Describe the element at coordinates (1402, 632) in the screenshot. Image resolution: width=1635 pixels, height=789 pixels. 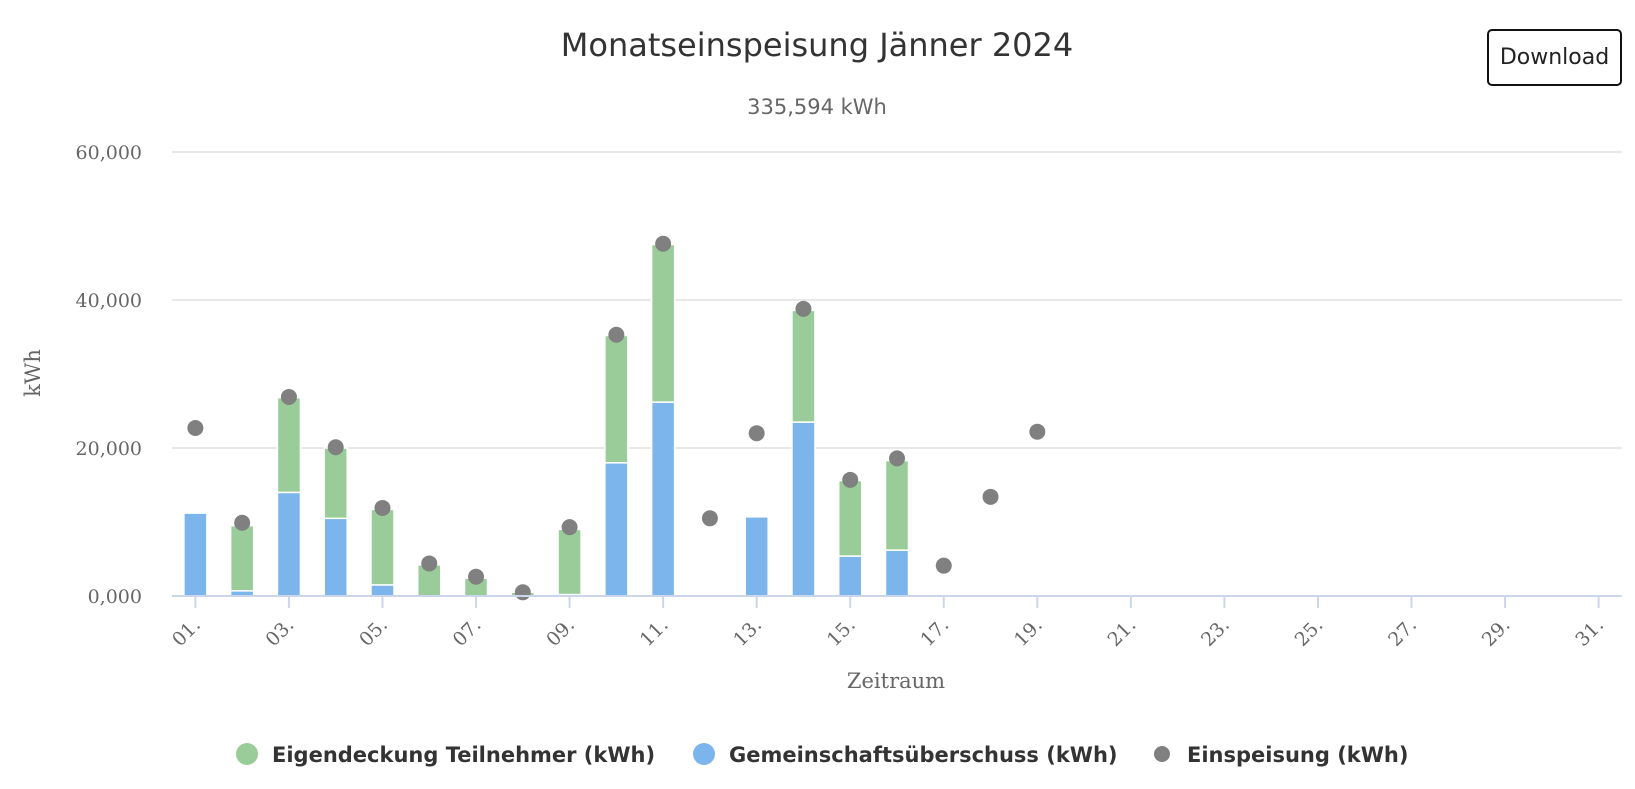
I see `x-tick-label: 27.` at that location.